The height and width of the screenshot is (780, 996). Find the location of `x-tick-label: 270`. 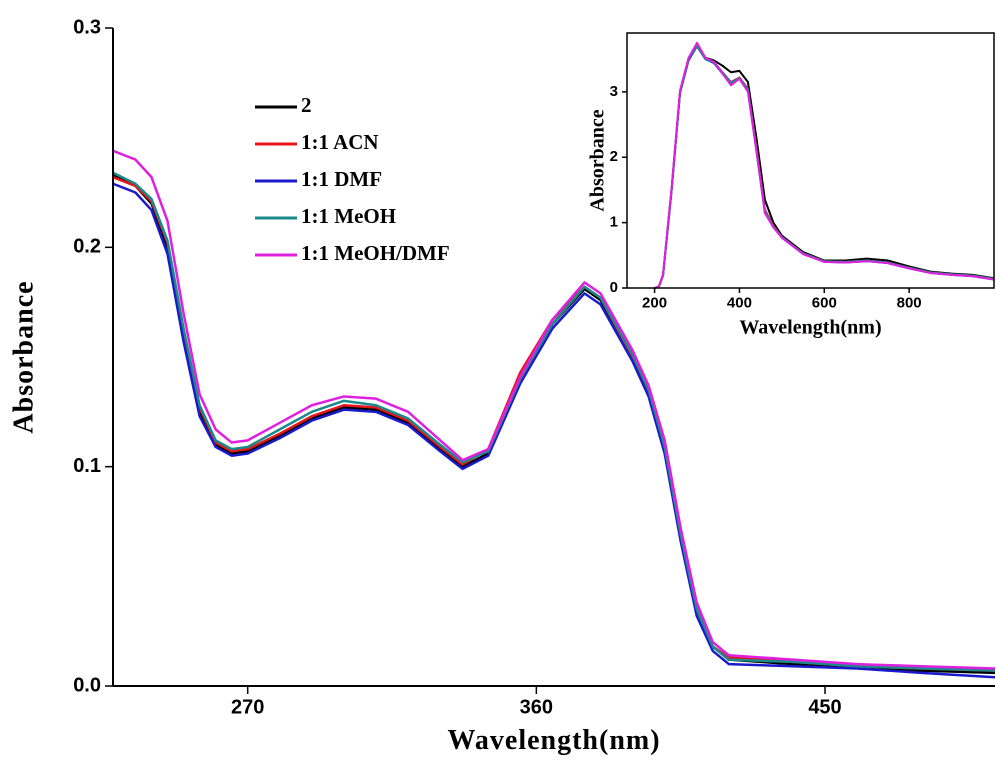

x-tick-label: 270 is located at coordinates (247, 707).